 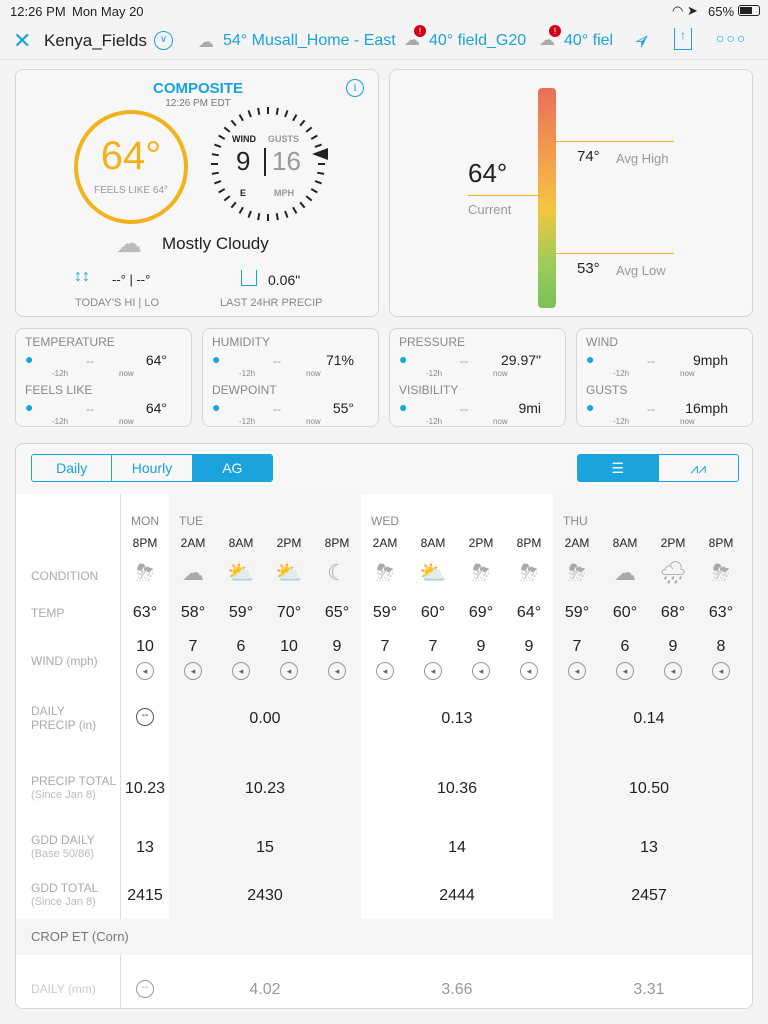 What do you see at coordinates (618, 468) in the screenshot?
I see `list-view-icon: ☰` at bounding box center [618, 468].